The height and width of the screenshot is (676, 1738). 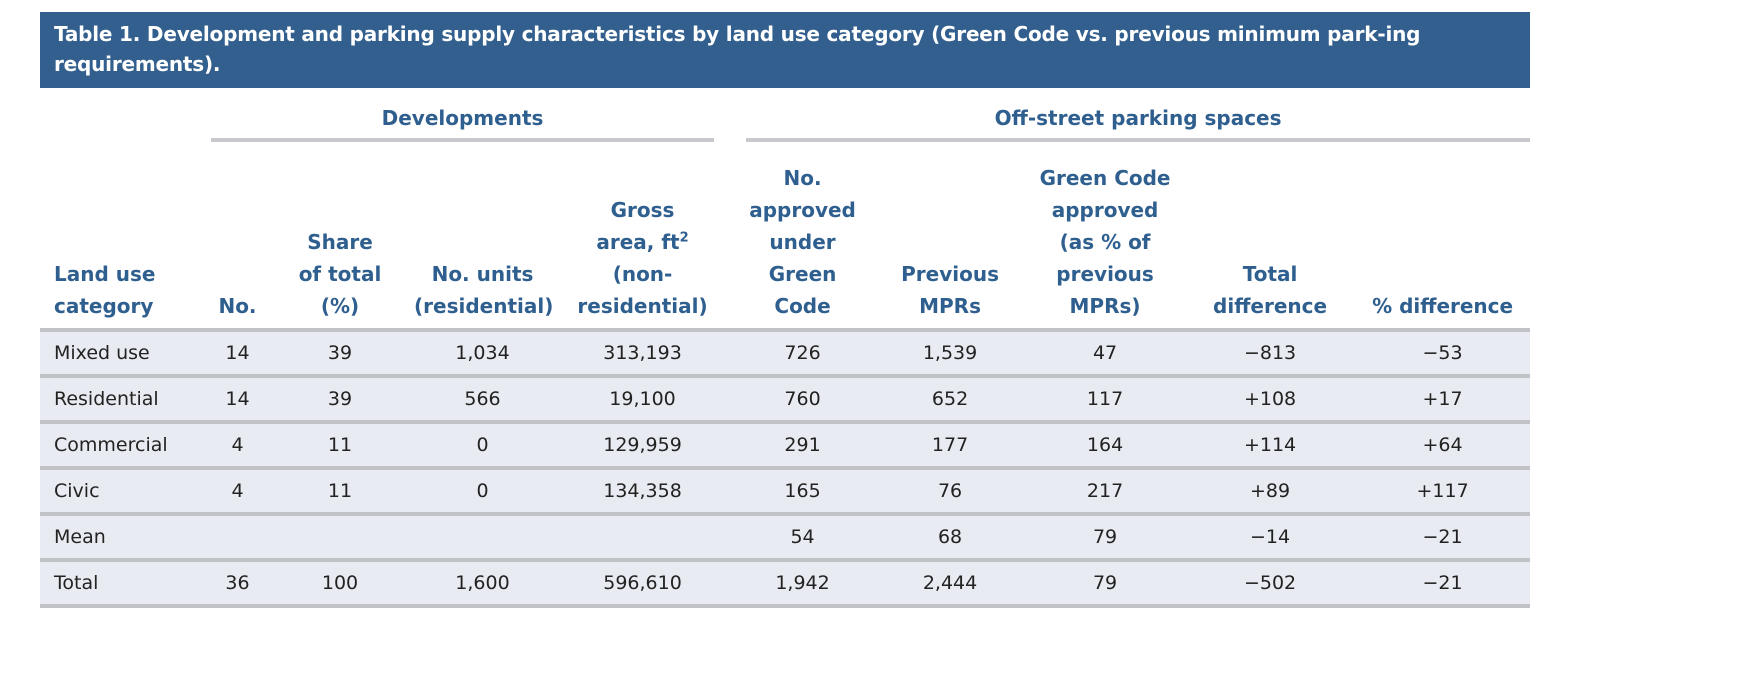 What do you see at coordinates (237, 239) in the screenshot?
I see `col-header-no: No.` at bounding box center [237, 239].